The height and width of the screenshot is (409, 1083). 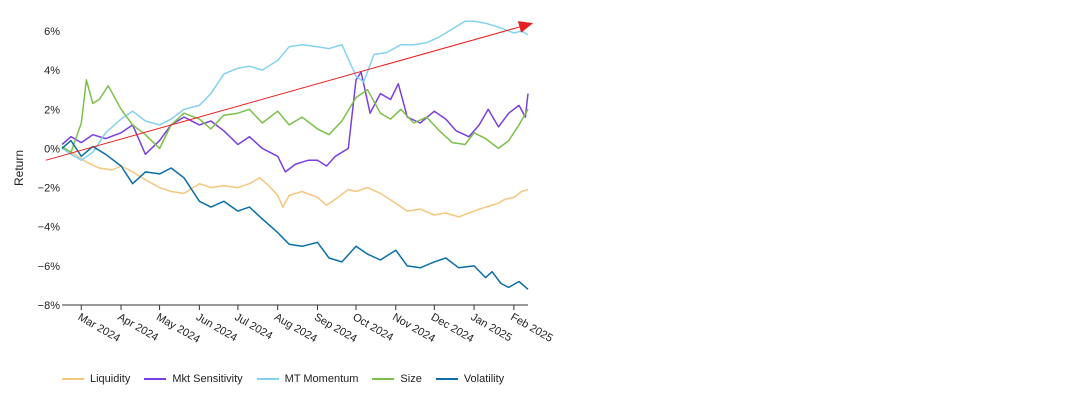 What do you see at coordinates (49, 189) in the screenshot?
I see `y-tick-label: −2%` at bounding box center [49, 189].